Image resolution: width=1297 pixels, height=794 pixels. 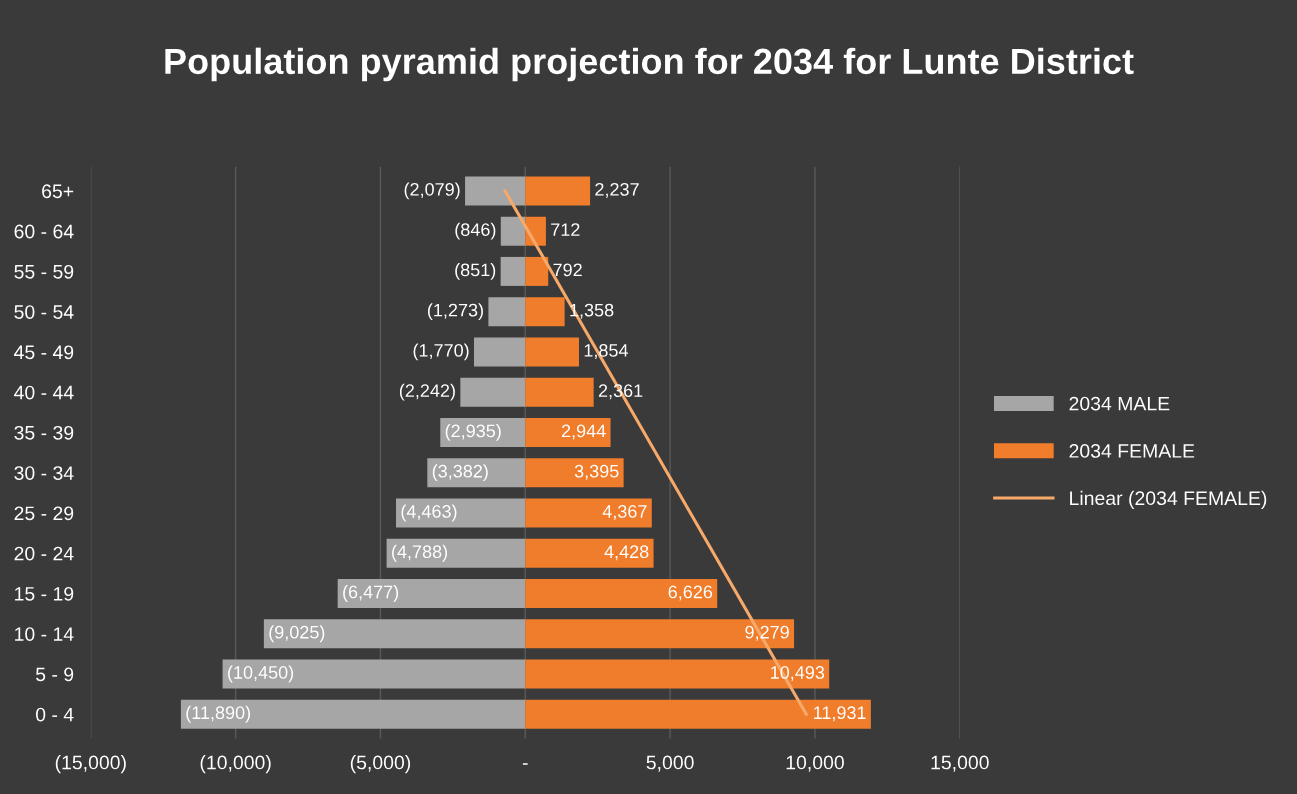 I want to click on data-label: (1,273), so click(x=455, y=312).